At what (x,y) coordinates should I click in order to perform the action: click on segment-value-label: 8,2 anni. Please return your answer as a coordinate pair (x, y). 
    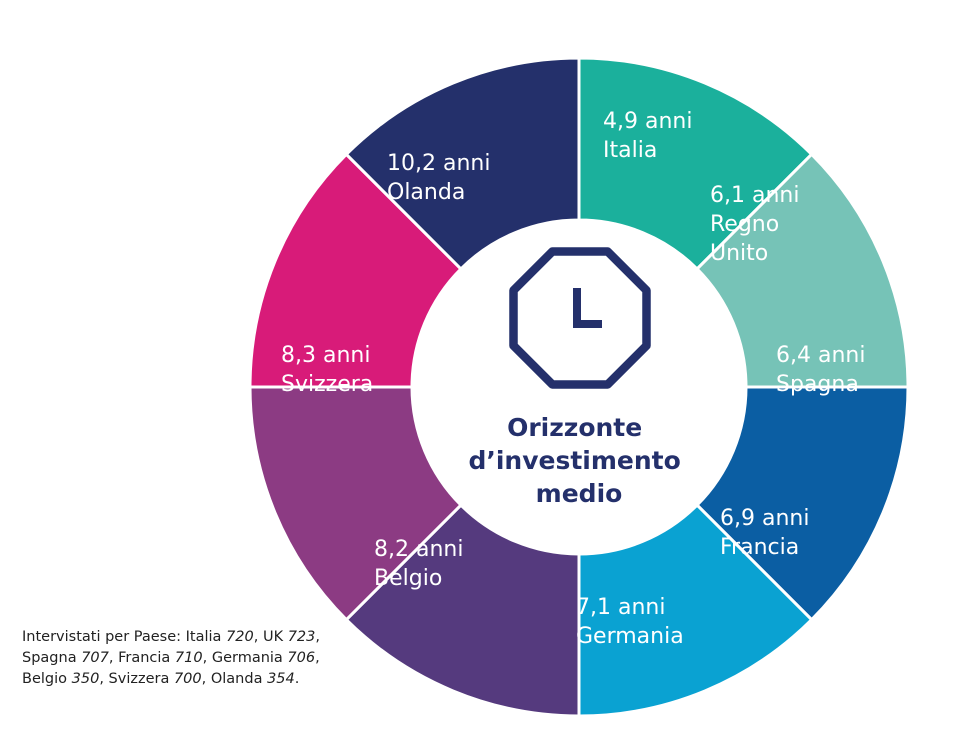
    Looking at the image, I should click on (418, 549).